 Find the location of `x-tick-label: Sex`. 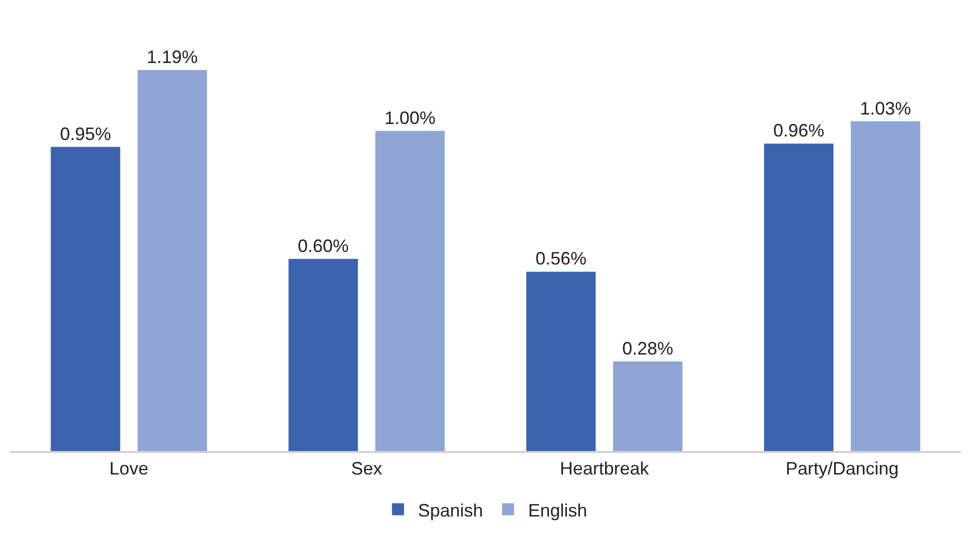

x-tick-label: Sex is located at coordinates (366, 468).